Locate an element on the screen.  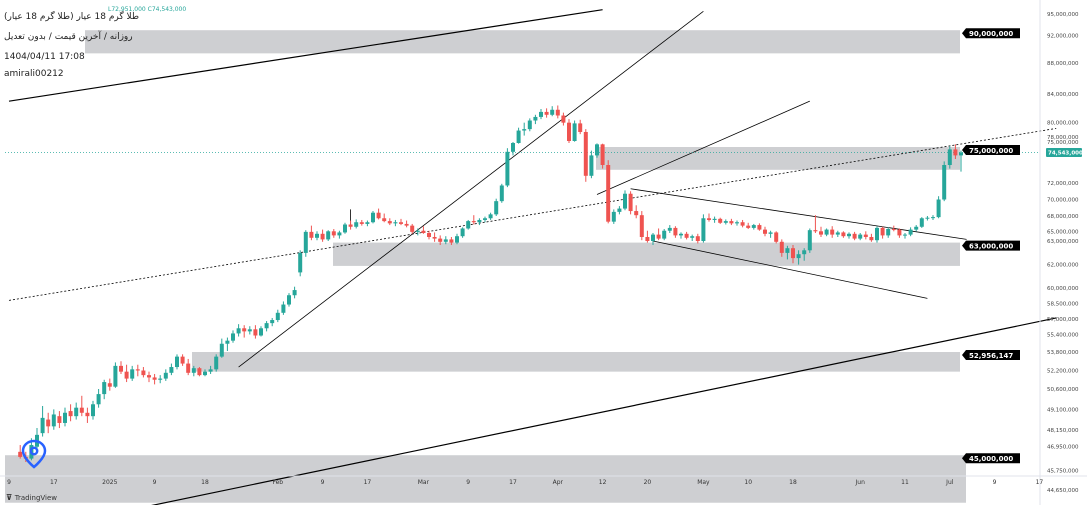
zone-label-text: 75,000,000 is located at coordinates (991, 151).